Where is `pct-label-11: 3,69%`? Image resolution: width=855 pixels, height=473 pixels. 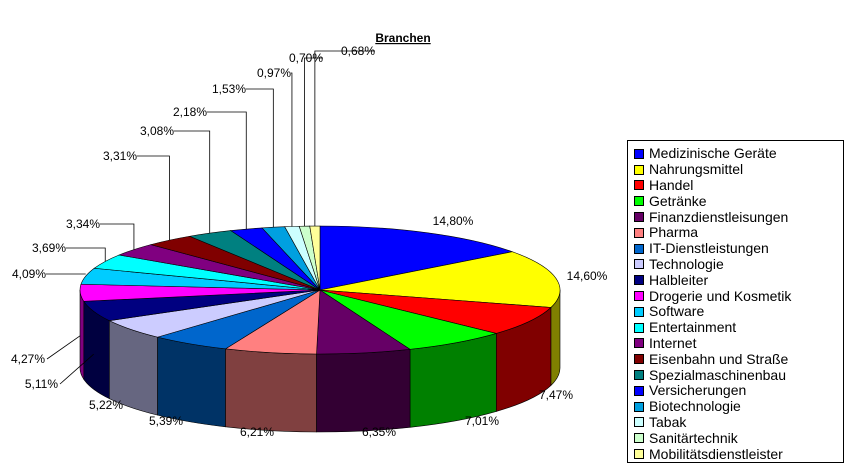
pct-label-11: 3,69% is located at coordinates (49, 248).